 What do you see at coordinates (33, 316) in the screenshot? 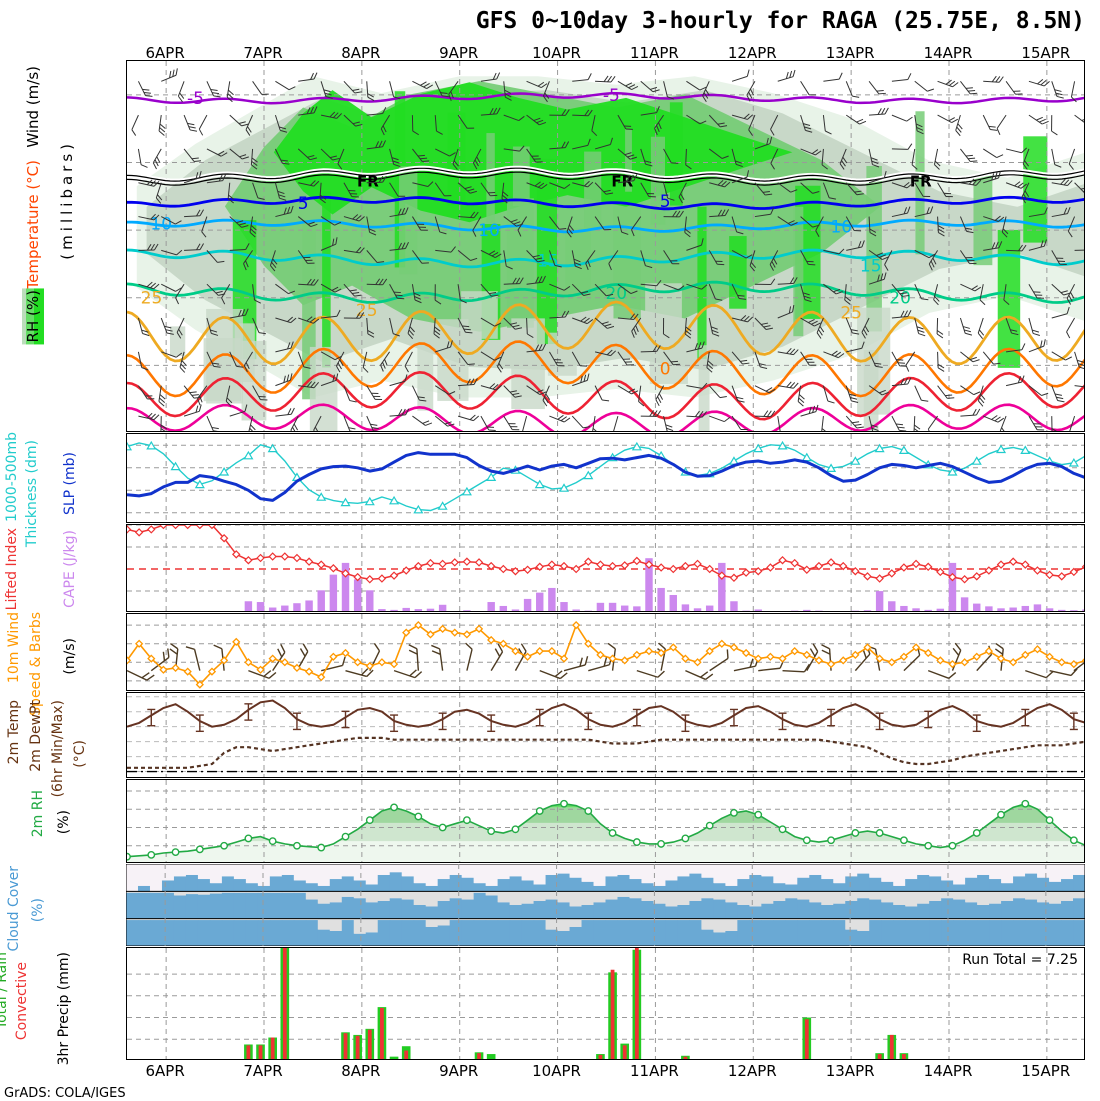
I see `axis-label-rh: RH (%)` at bounding box center [33, 316].